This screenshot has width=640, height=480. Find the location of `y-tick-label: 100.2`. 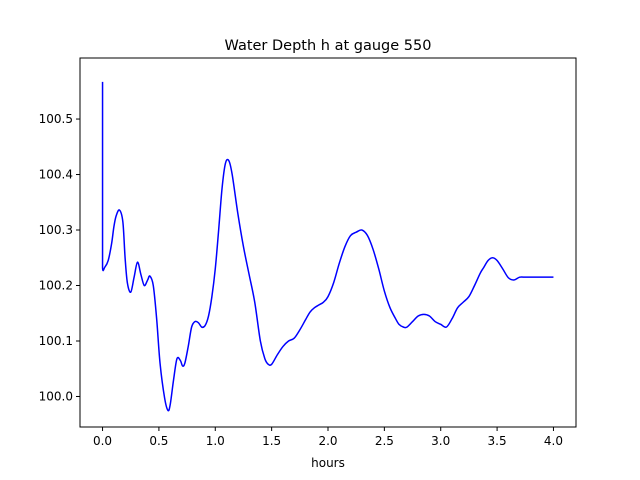

y-tick-label: 100.2 is located at coordinates (56, 286).